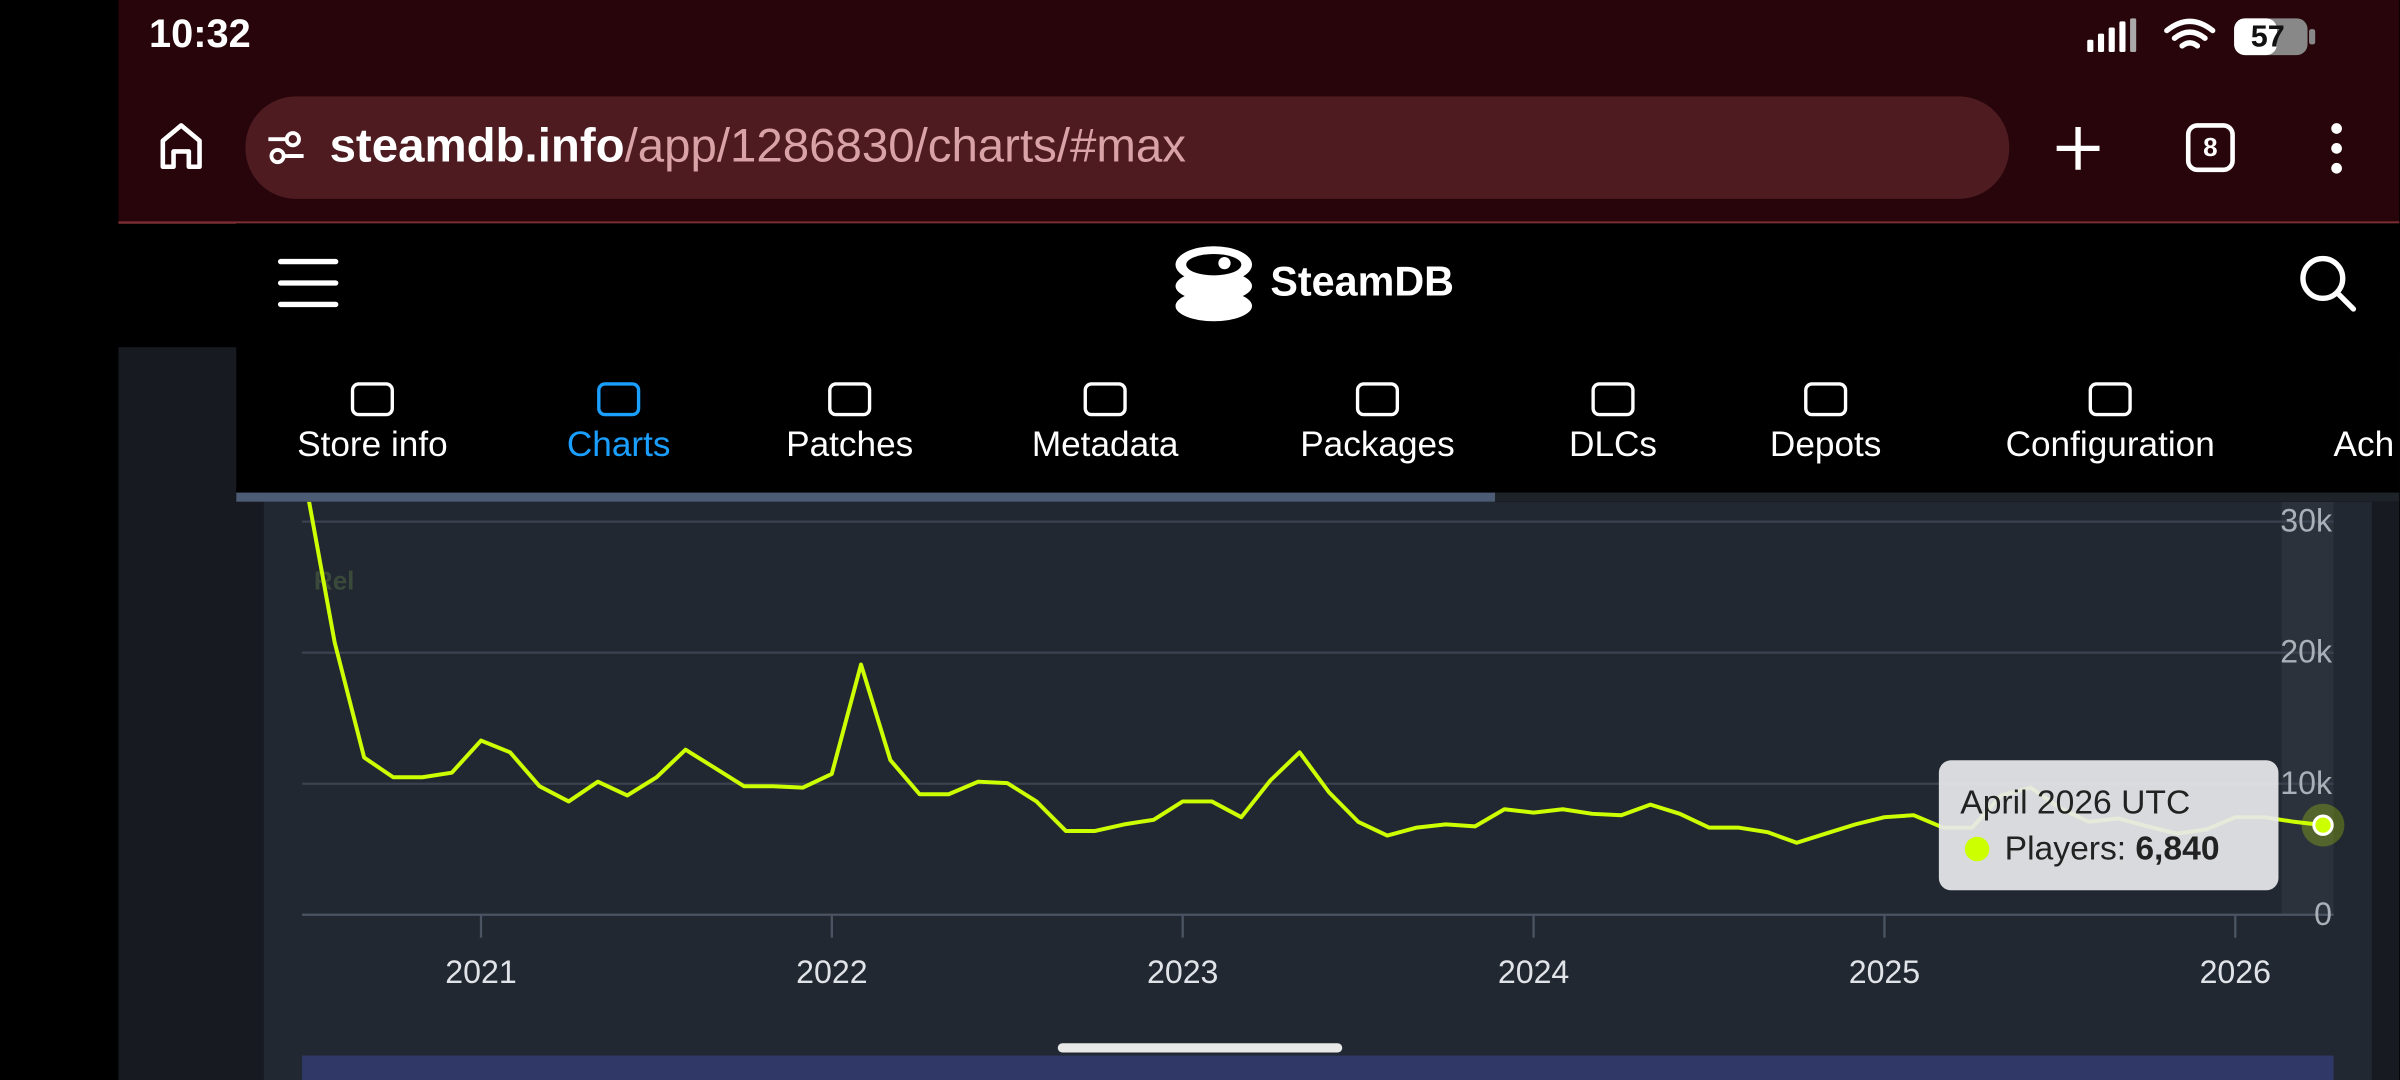 The width and height of the screenshot is (2400, 1080). What do you see at coordinates (1613, 423) in the screenshot?
I see `tab: DLCs` at bounding box center [1613, 423].